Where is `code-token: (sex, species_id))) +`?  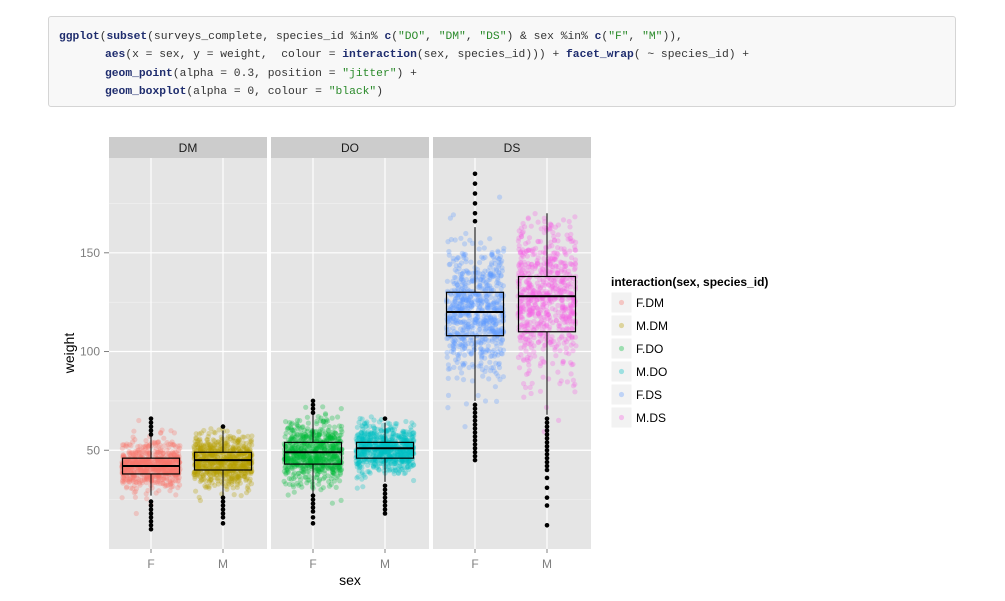 code-token: (sex, species_id))) + is located at coordinates (491, 55).